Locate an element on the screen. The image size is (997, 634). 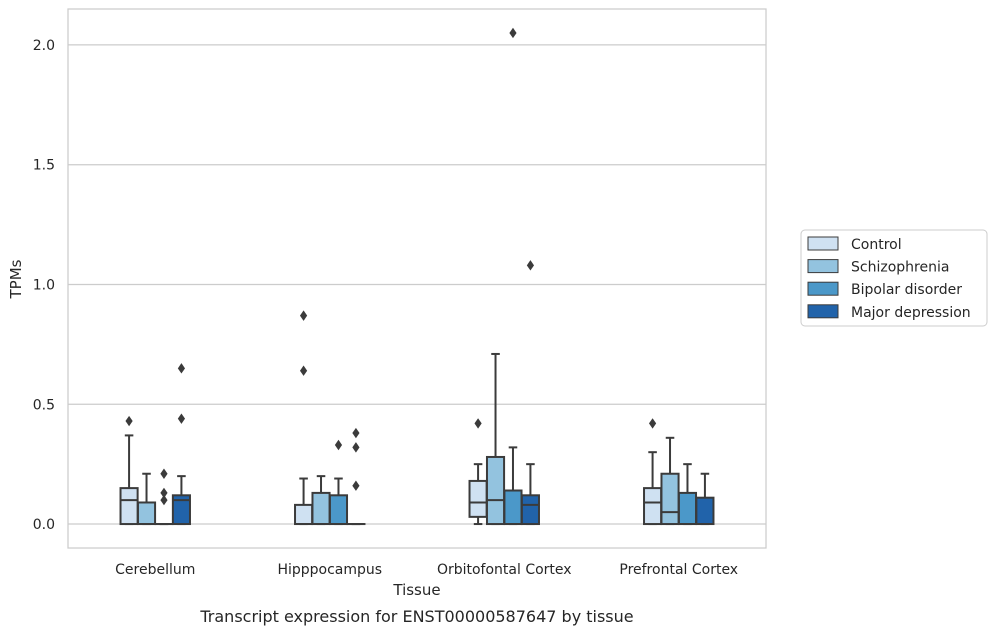
x-axis-label: Tissue is located at coordinates (416, 590).